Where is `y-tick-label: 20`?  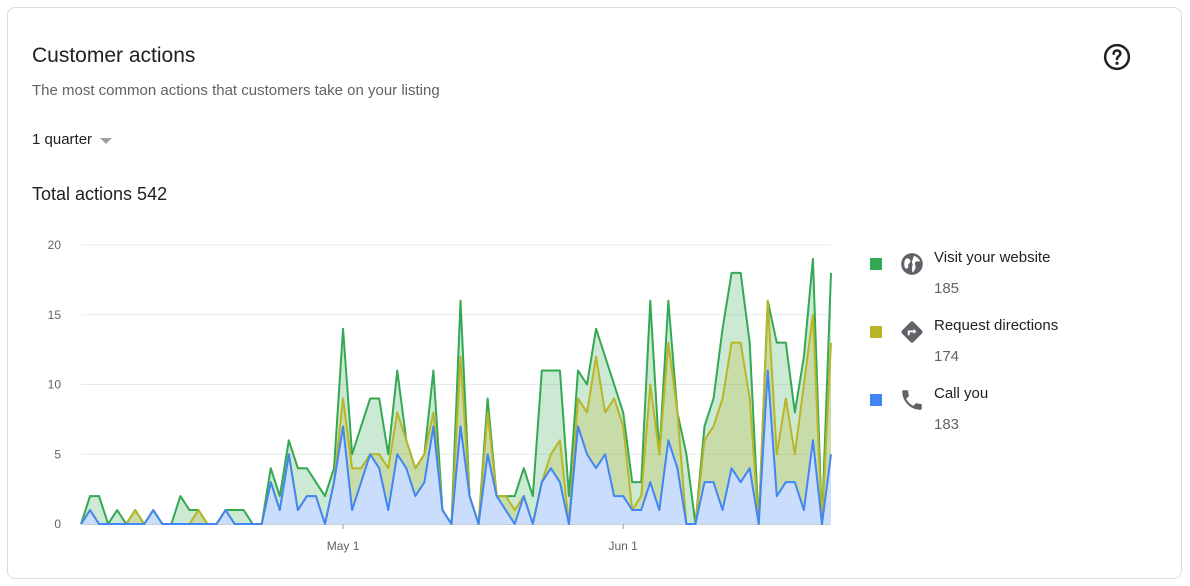
y-tick-label: 20 is located at coordinates (55, 245).